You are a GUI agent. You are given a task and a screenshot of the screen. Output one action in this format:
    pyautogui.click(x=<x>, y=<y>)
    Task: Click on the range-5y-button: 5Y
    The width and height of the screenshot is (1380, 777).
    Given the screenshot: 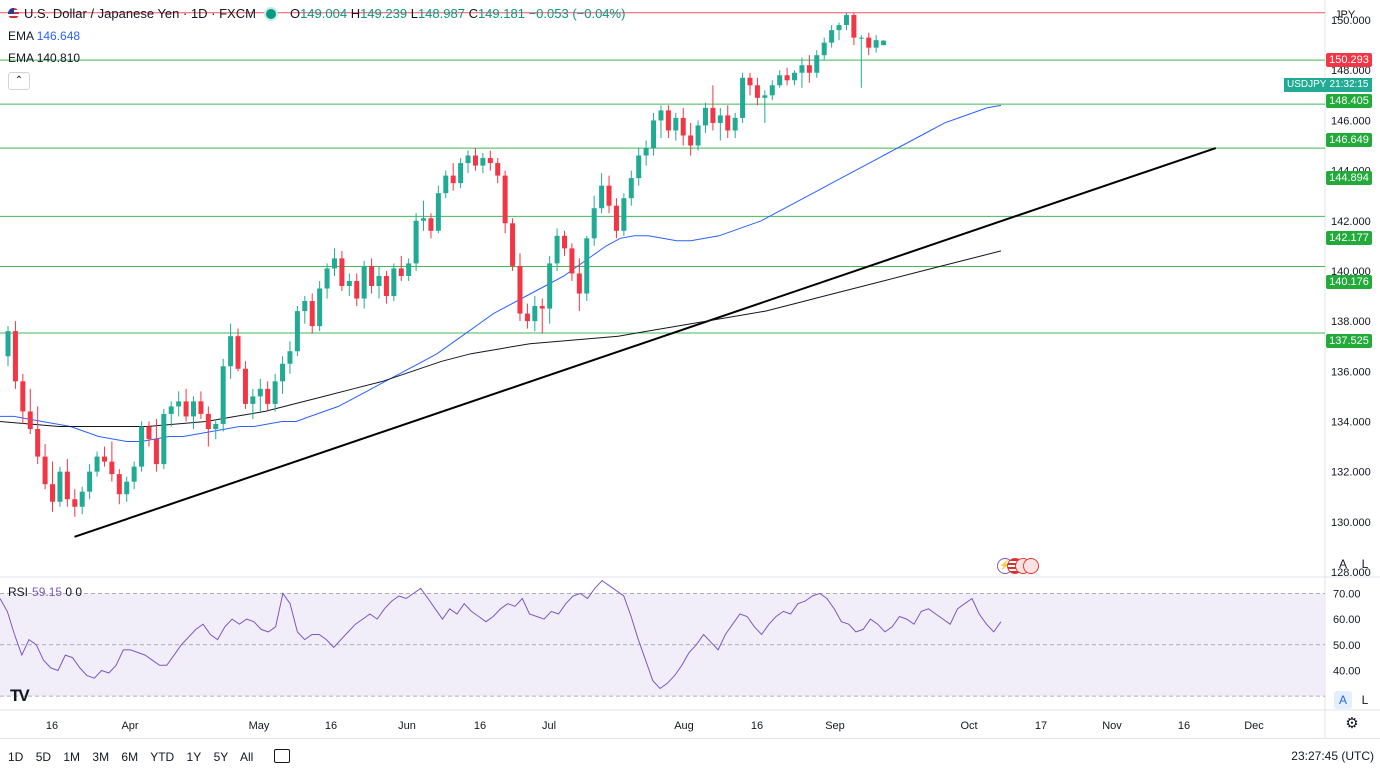 What is the action you would take?
    pyautogui.click(x=221, y=757)
    